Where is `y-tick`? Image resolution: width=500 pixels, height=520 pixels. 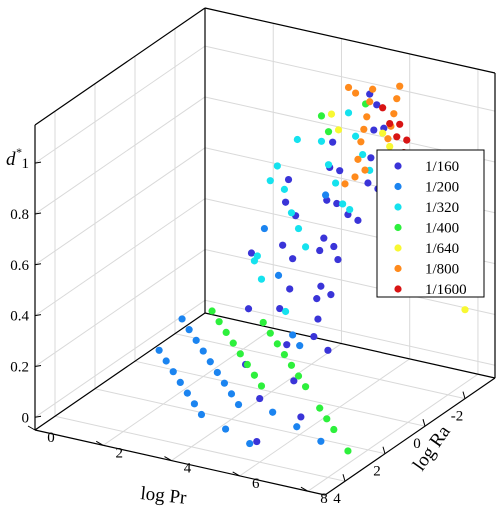
y-tick is located at coordinates (236, 474).